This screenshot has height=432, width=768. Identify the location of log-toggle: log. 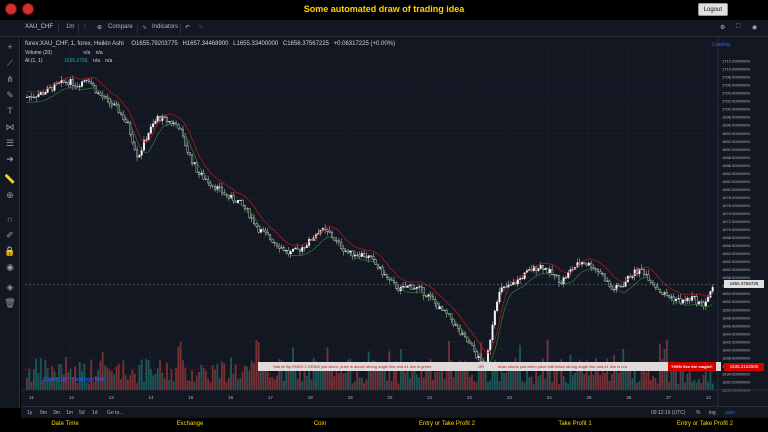
(712, 413).